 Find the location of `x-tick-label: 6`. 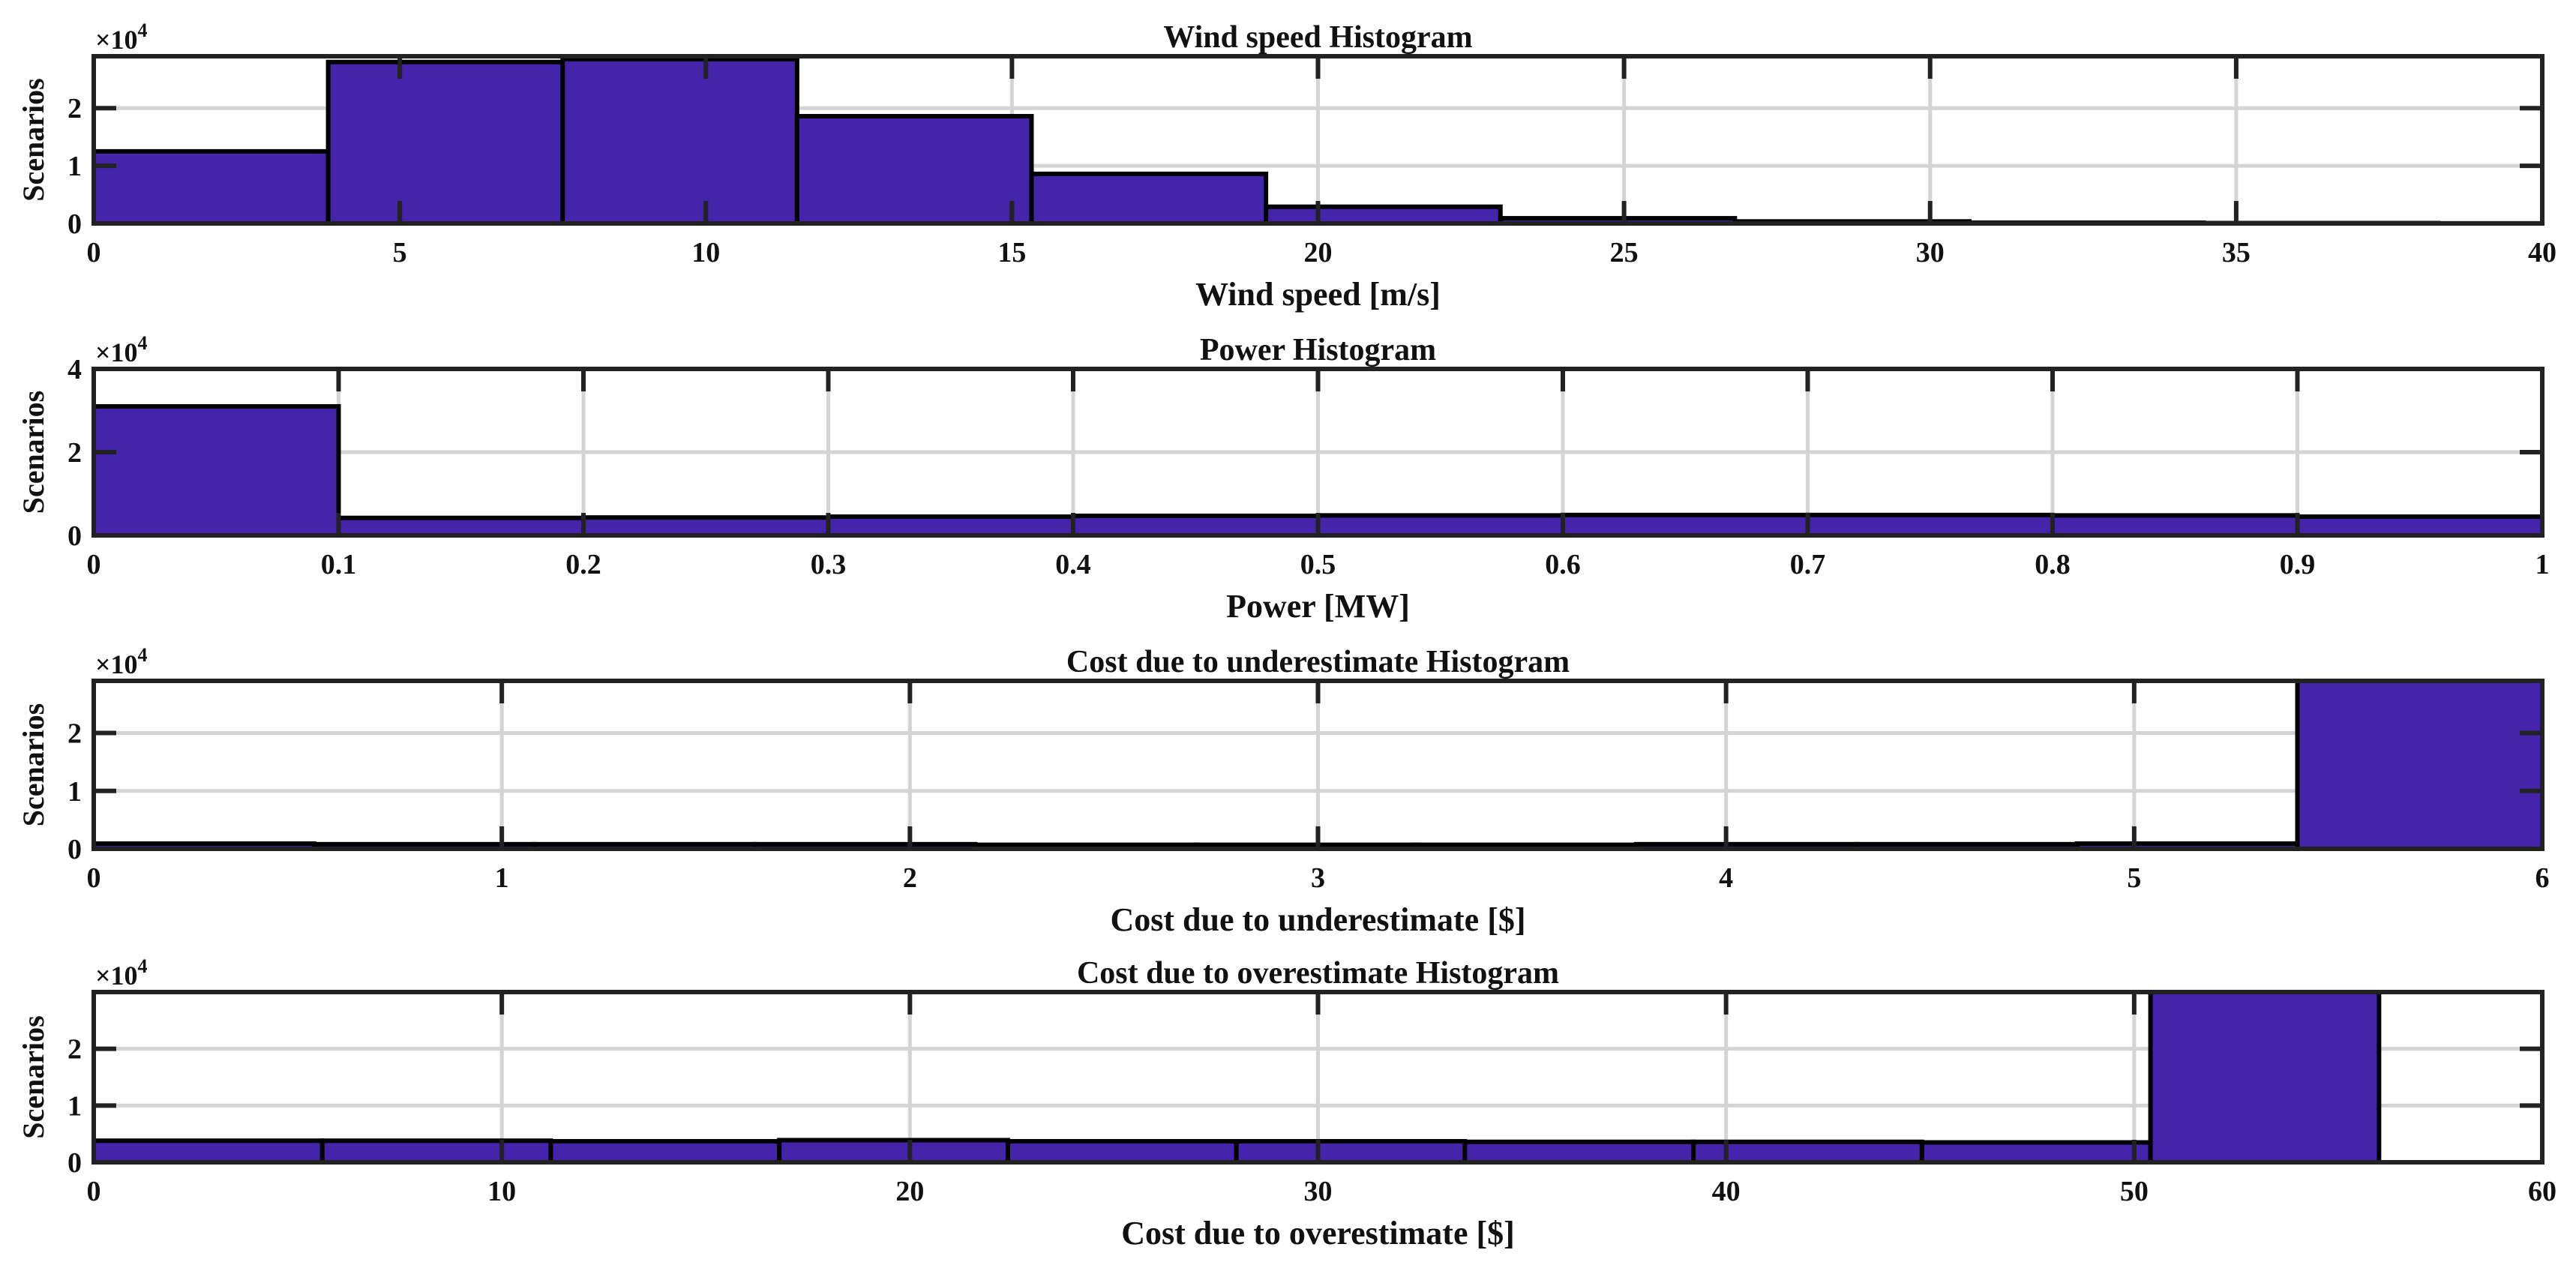

x-tick-label: 6 is located at coordinates (2543, 878).